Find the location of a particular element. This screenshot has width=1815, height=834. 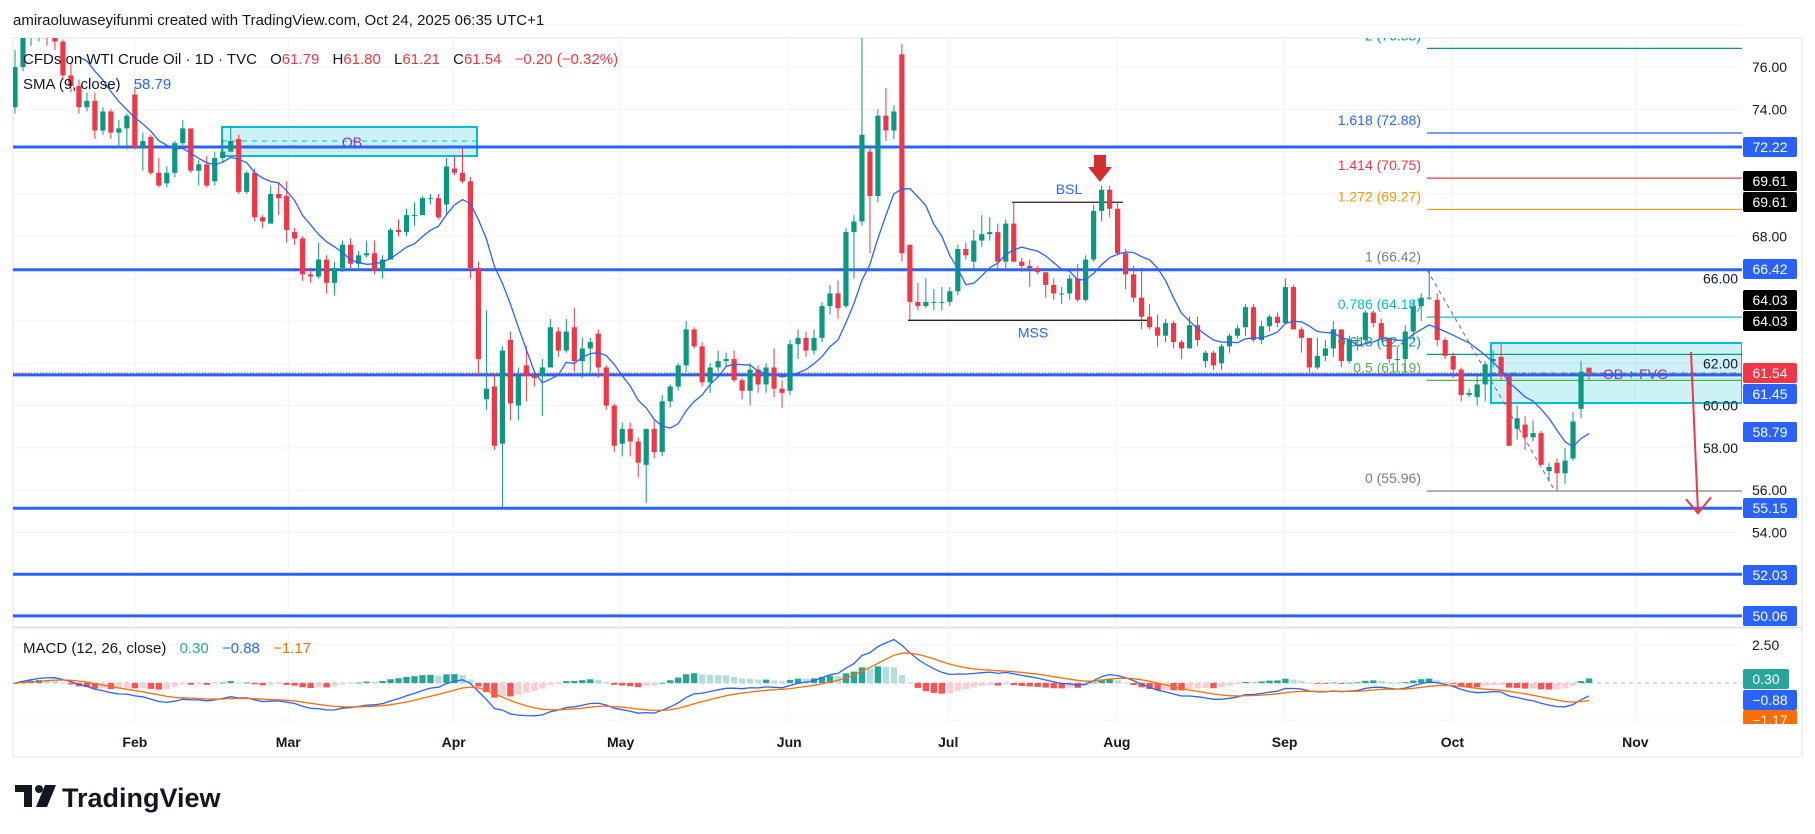

time-axis: Feb Mar Apr May Jun Jul Aug Sep Oct Nov is located at coordinates (885, 742).